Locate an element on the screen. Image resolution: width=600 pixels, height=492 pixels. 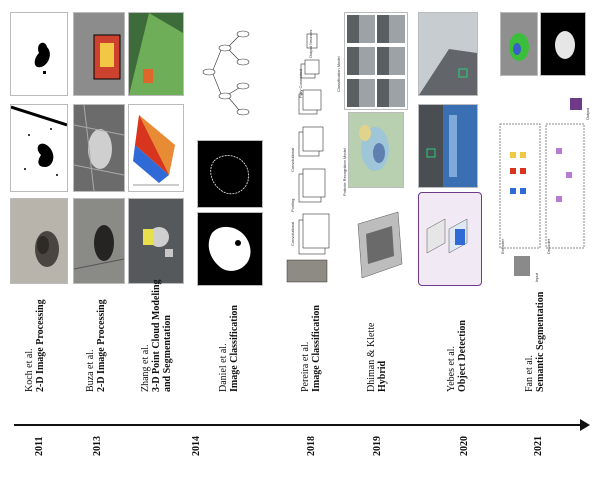
entry-dhiman: Dhiman & Klette Hybrid is located at coordinates (377, 357).